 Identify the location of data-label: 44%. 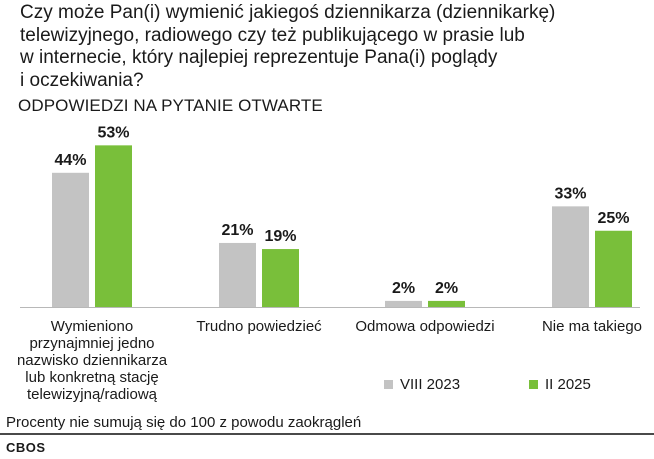
(70, 160).